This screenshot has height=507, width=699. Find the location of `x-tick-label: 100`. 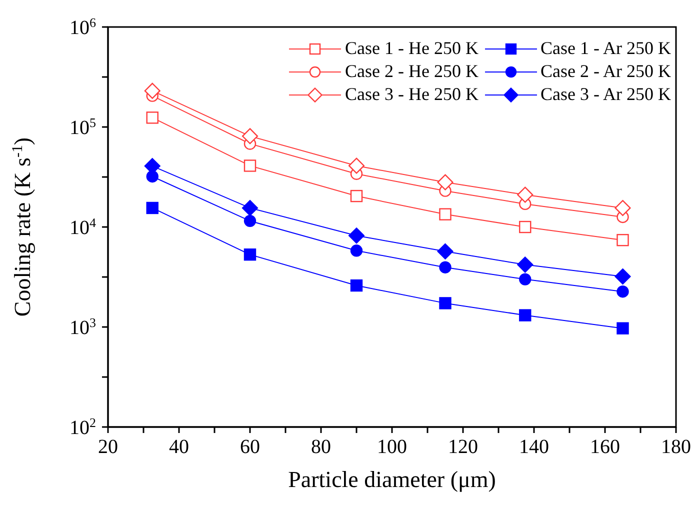

x-tick-label: 100 is located at coordinates (392, 447).